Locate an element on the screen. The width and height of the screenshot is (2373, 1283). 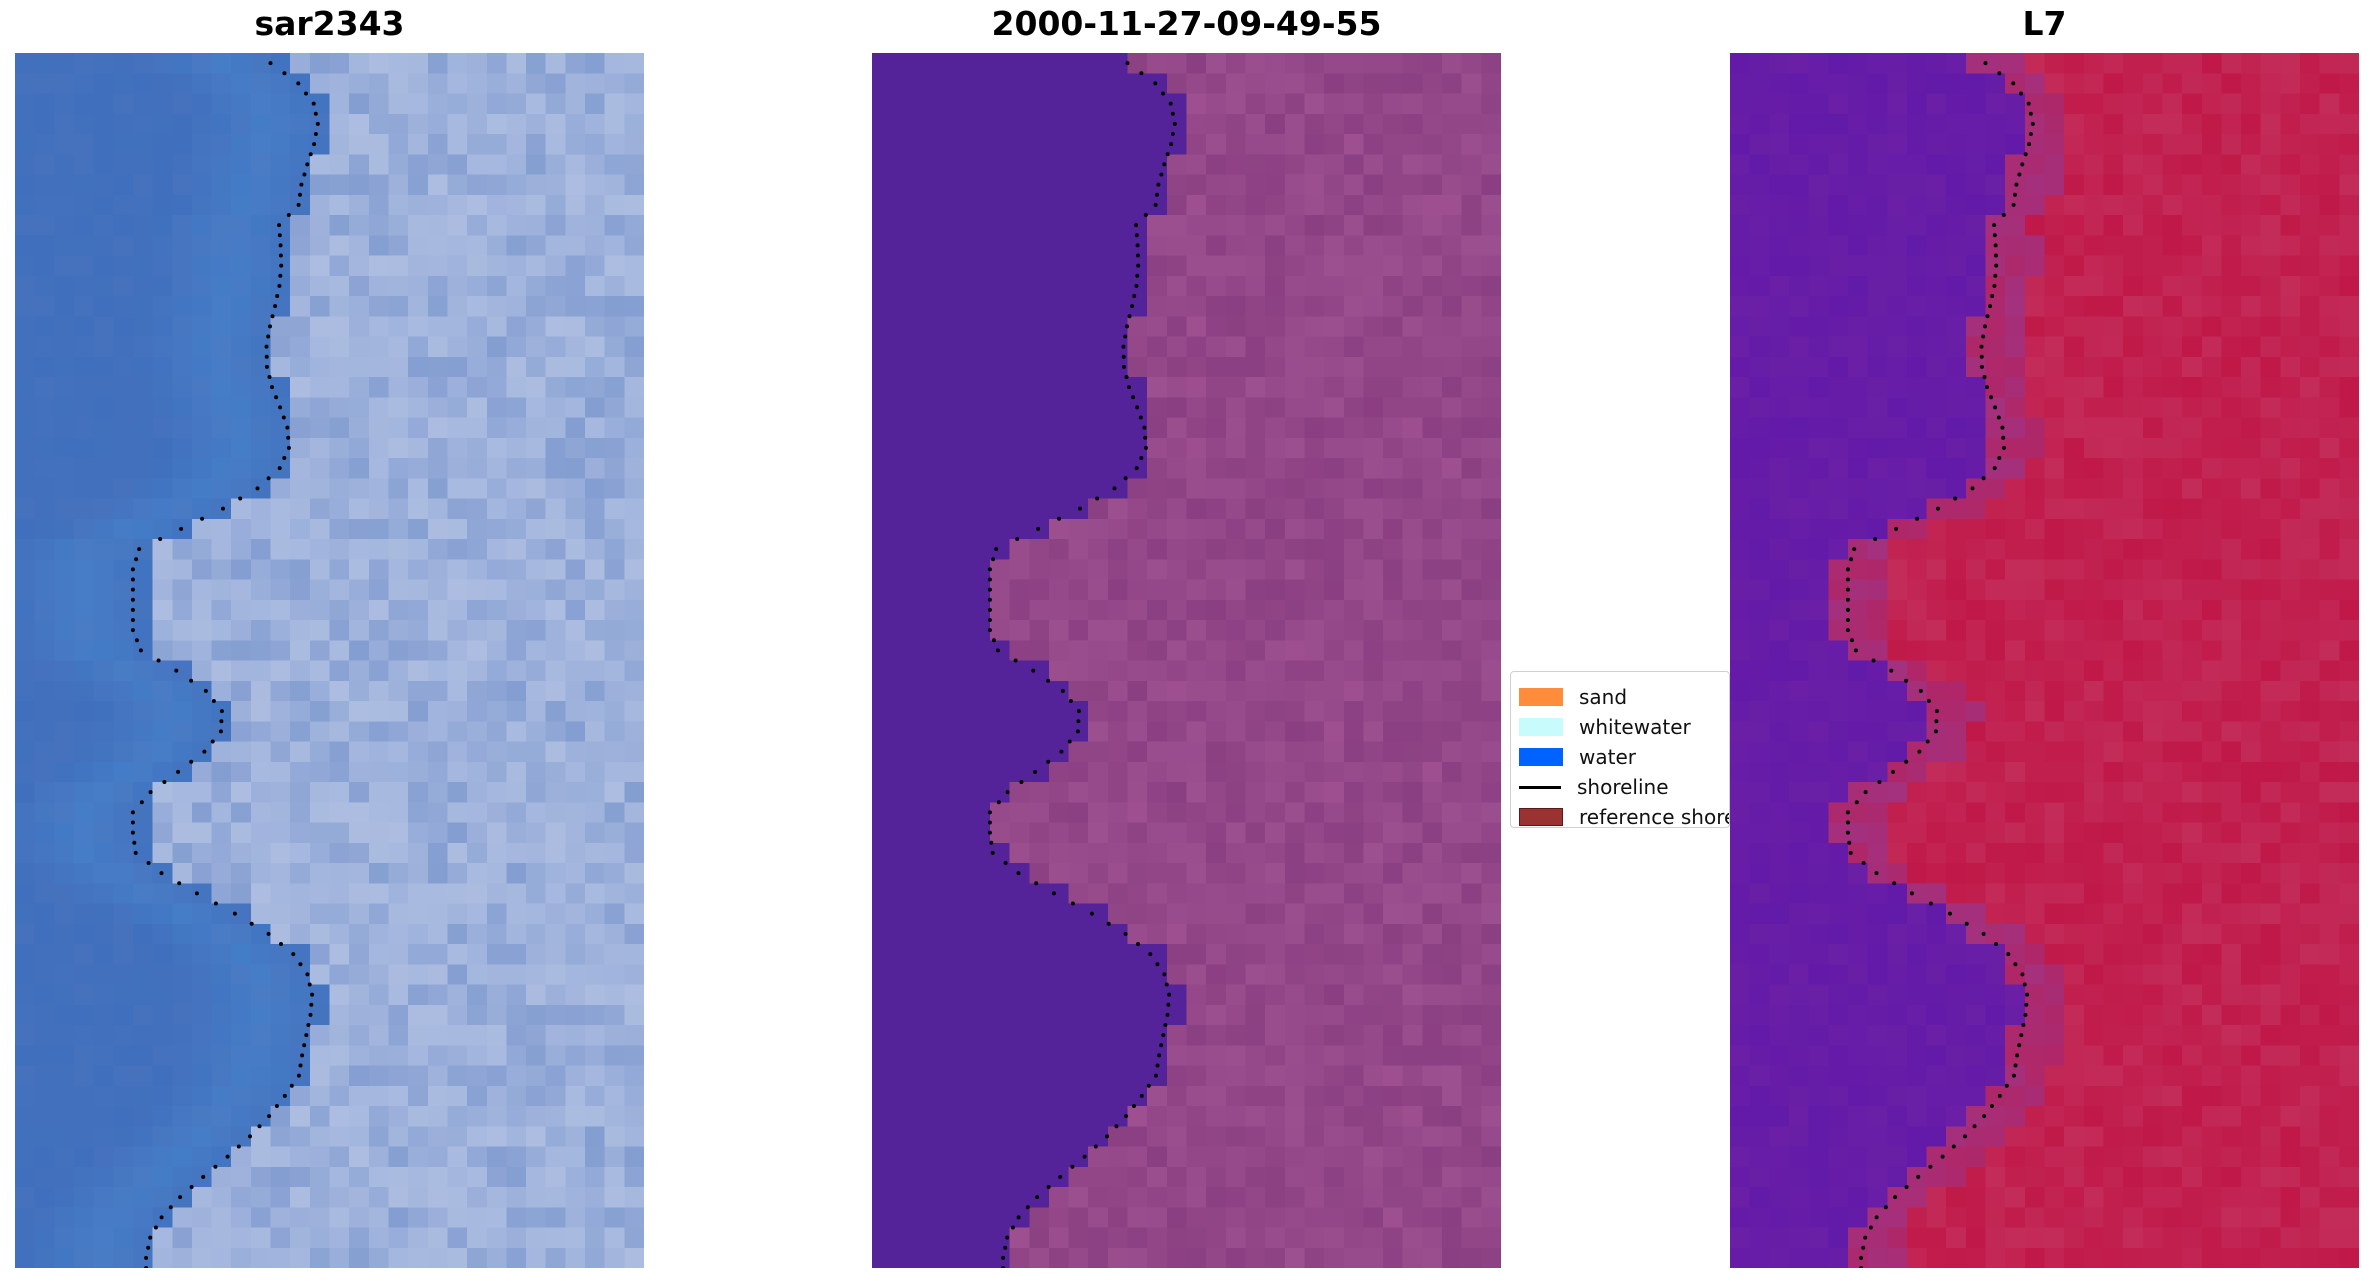
legend-label: sand is located at coordinates (1603, 697).